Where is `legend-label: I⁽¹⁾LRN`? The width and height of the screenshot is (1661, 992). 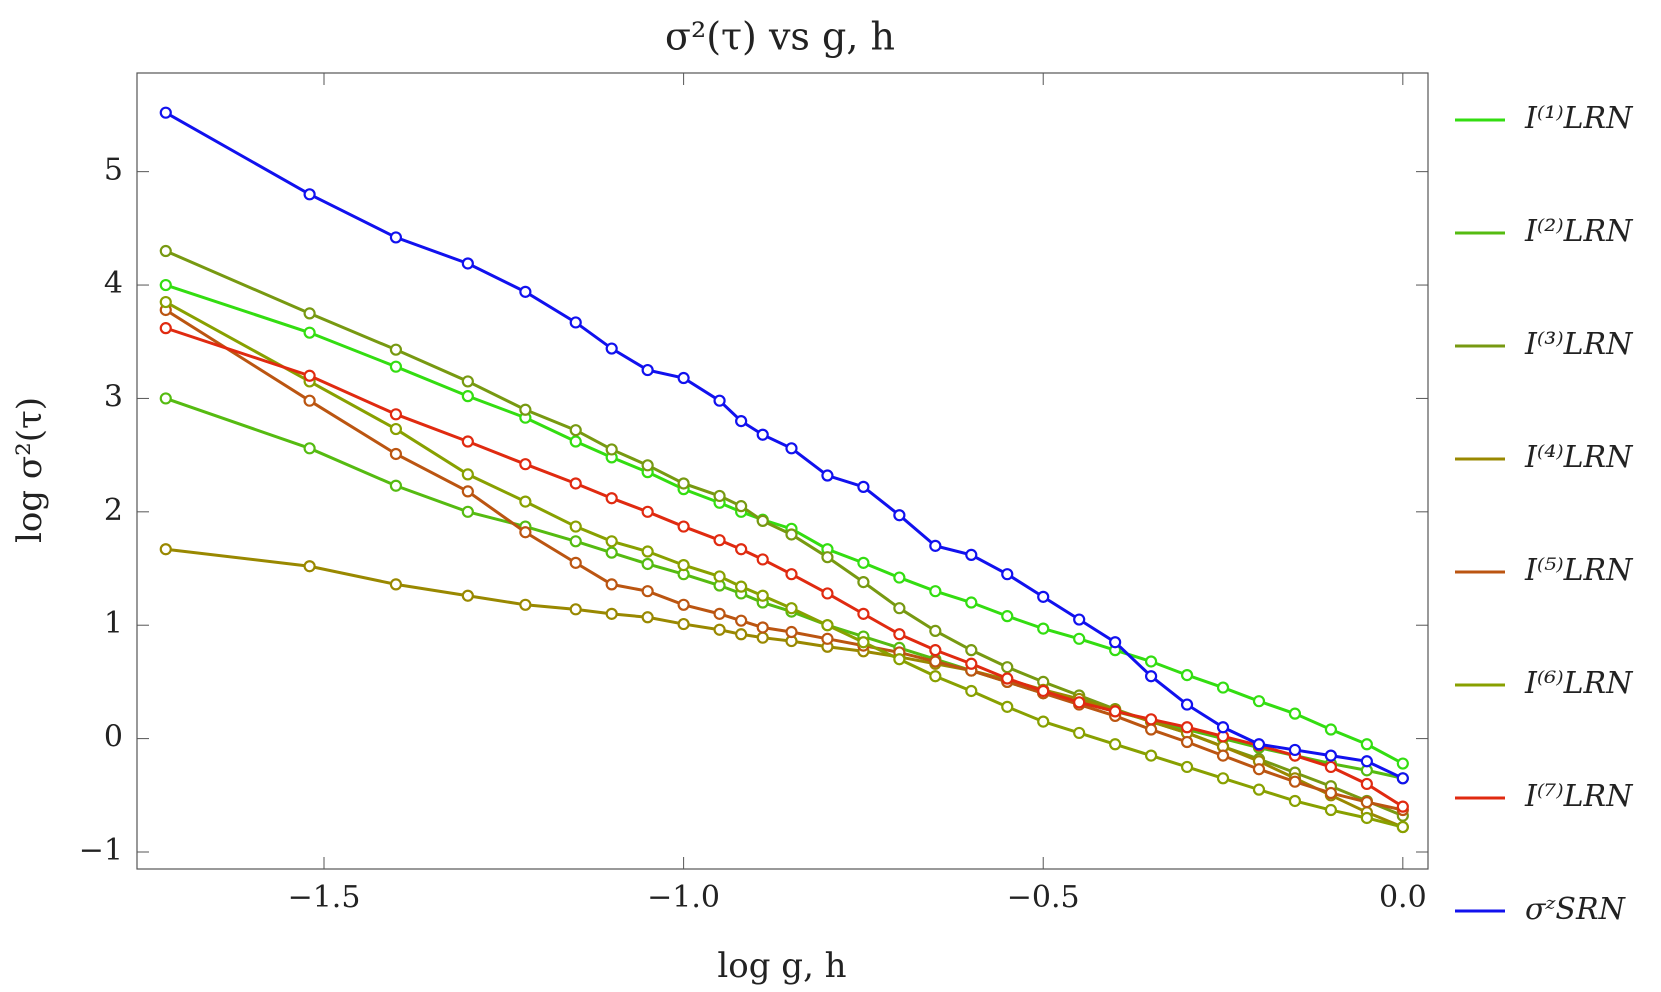
legend-label: I⁽¹⁾LRN is located at coordinates (1579, 118).